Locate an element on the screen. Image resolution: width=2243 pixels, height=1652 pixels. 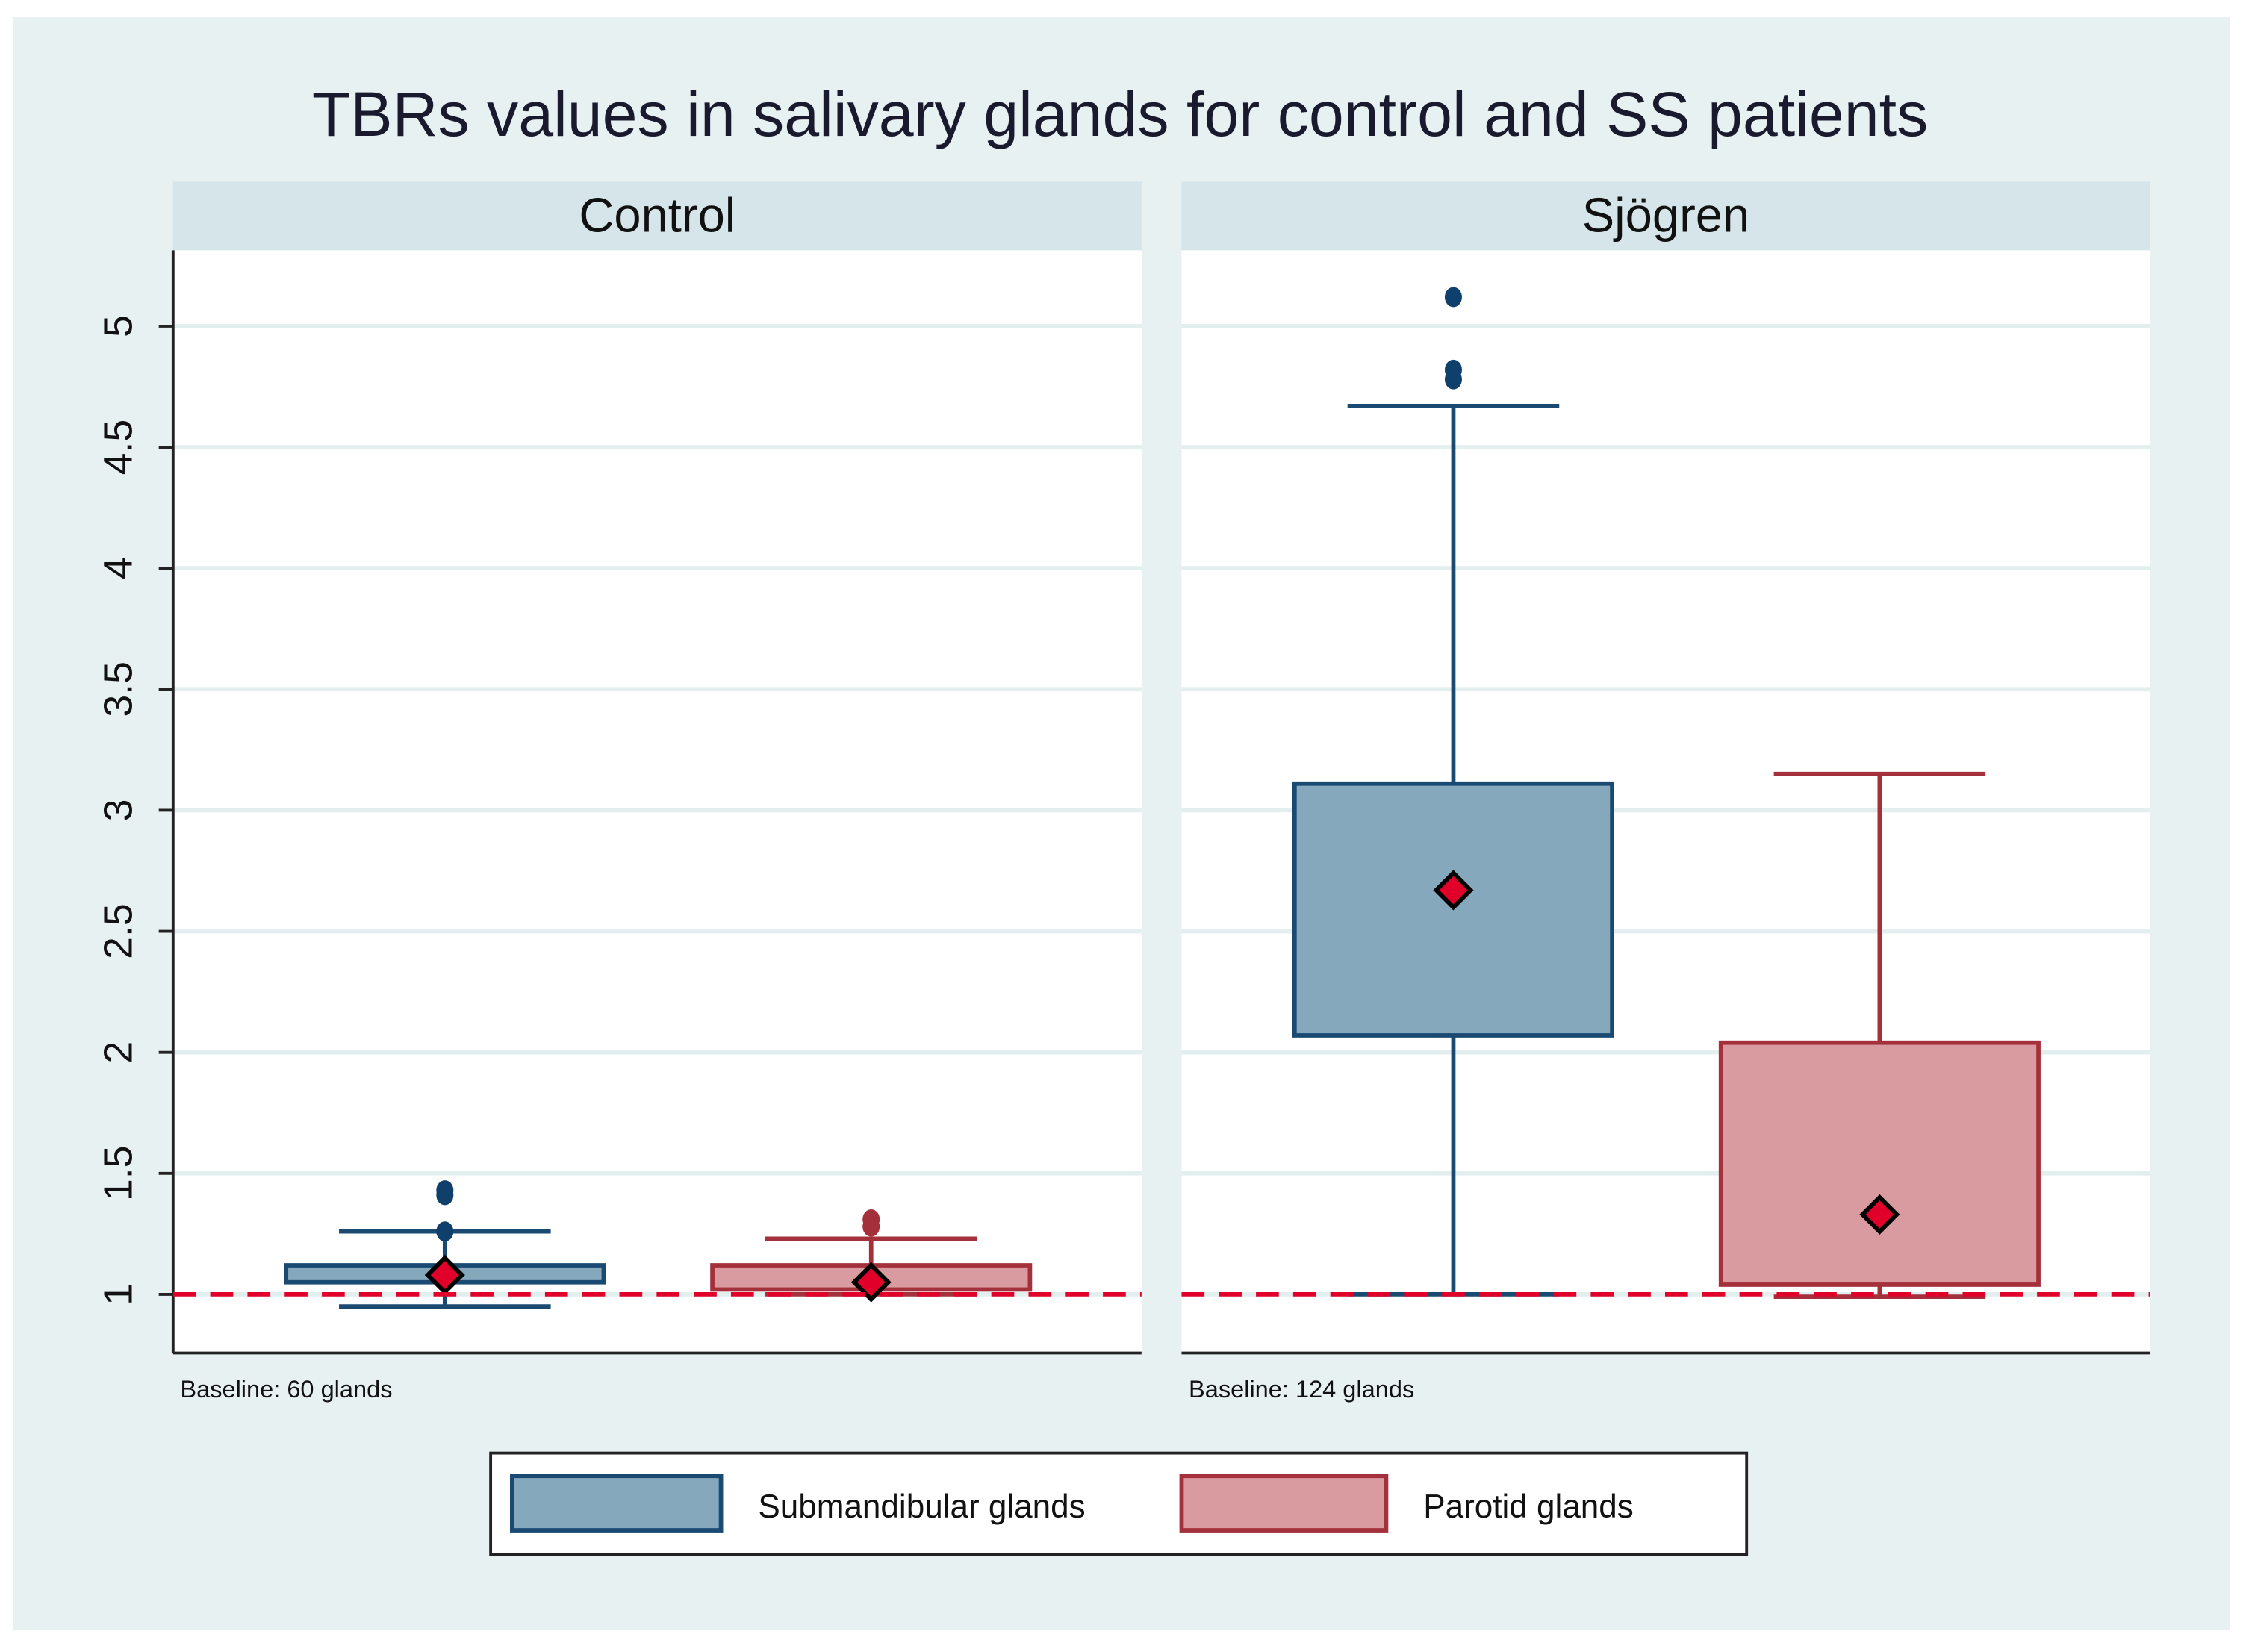
panel-title: Control is located at coordinates (657, 214).